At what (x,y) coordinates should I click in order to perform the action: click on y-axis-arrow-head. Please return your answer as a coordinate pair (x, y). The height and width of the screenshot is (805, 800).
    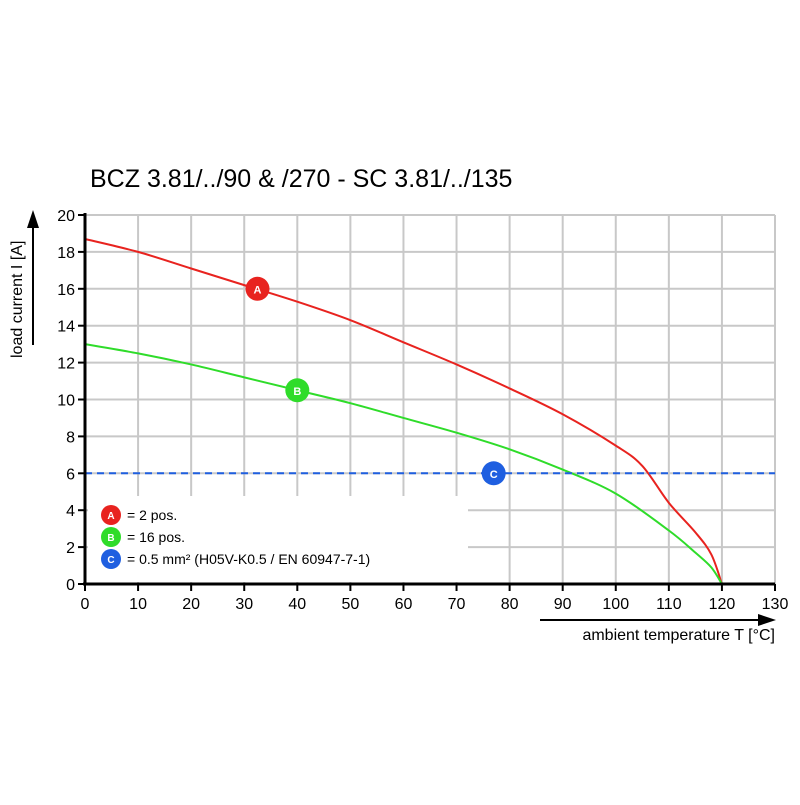
    Looking at the image, I should click on (33, 219).